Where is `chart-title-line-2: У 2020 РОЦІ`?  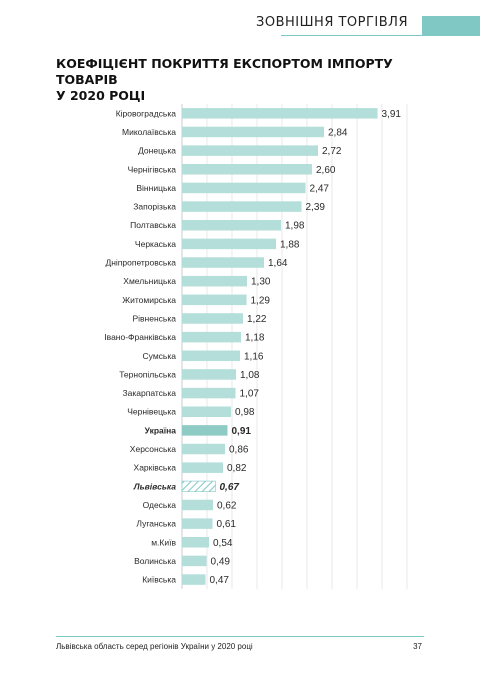 chart-title-line-2: У 2020 РОЦІ is located at coordinates (101, 95).